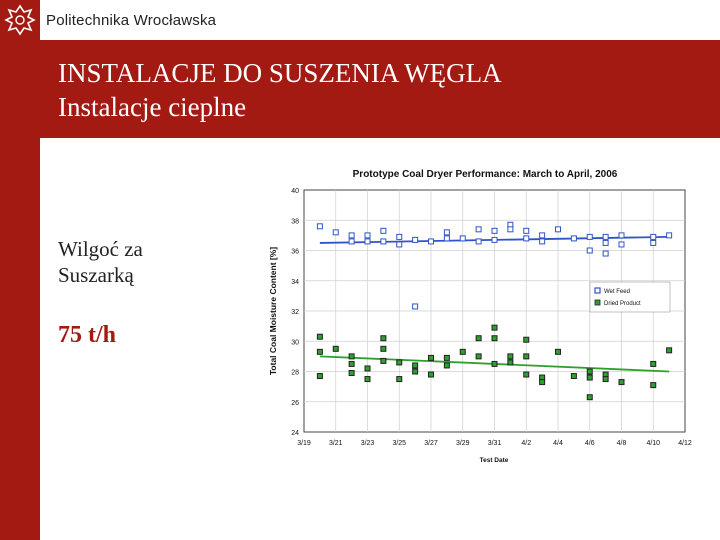 The height and width of the screenshot is (540, 720). What do you see at coordinates (463, 443) in the screenshot?
I see `x-tick-label: 3/29` at bounding box center [463, 443].